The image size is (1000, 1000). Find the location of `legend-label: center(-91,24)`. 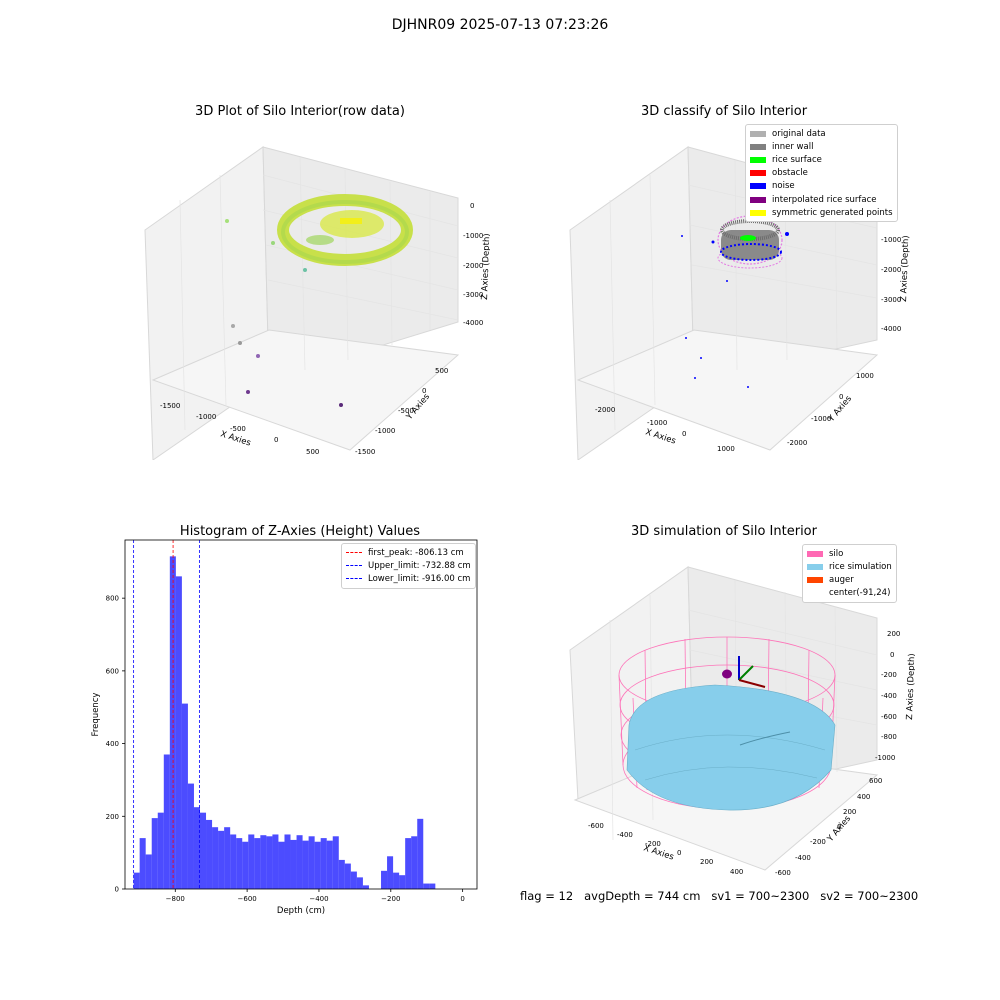

legend-label: center(-91,24) is located at coordinates (860, 593).